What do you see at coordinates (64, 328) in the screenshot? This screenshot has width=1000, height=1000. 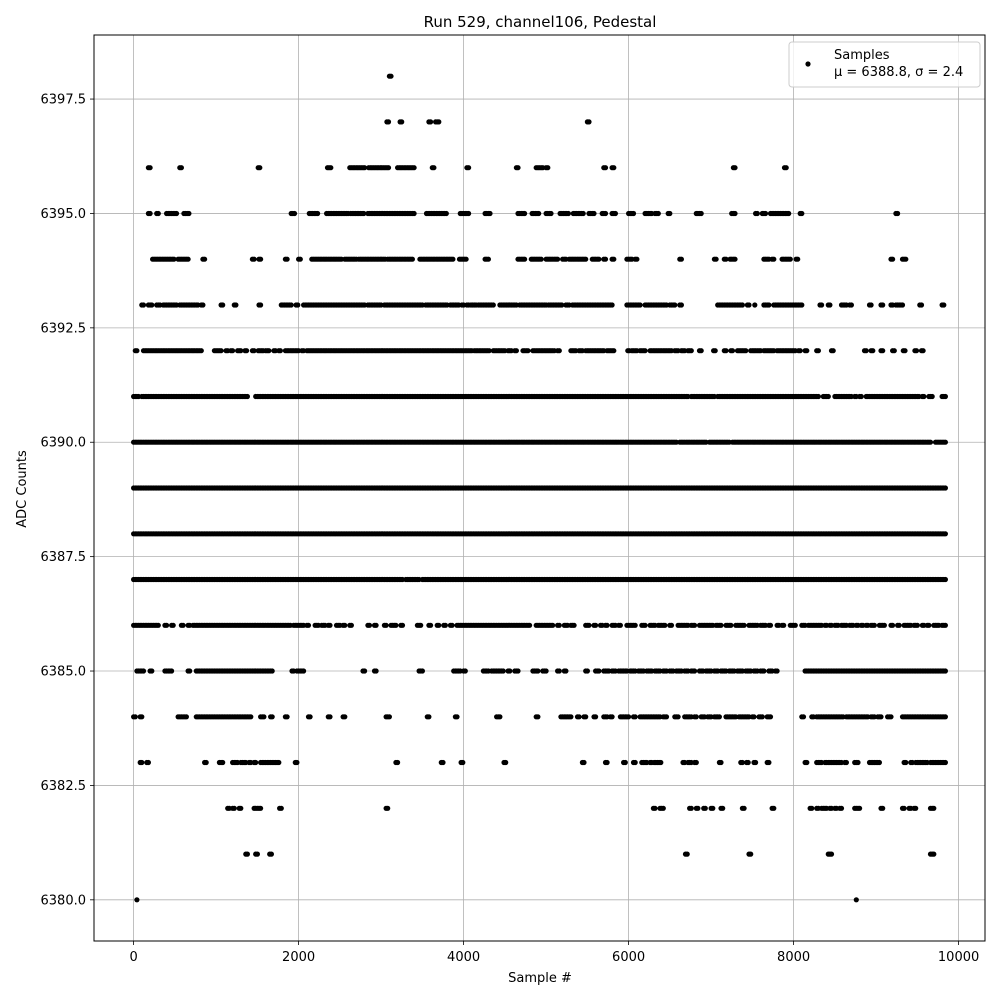 I see `y-tick-label: 6392.5` at bounding box center [64, 328].